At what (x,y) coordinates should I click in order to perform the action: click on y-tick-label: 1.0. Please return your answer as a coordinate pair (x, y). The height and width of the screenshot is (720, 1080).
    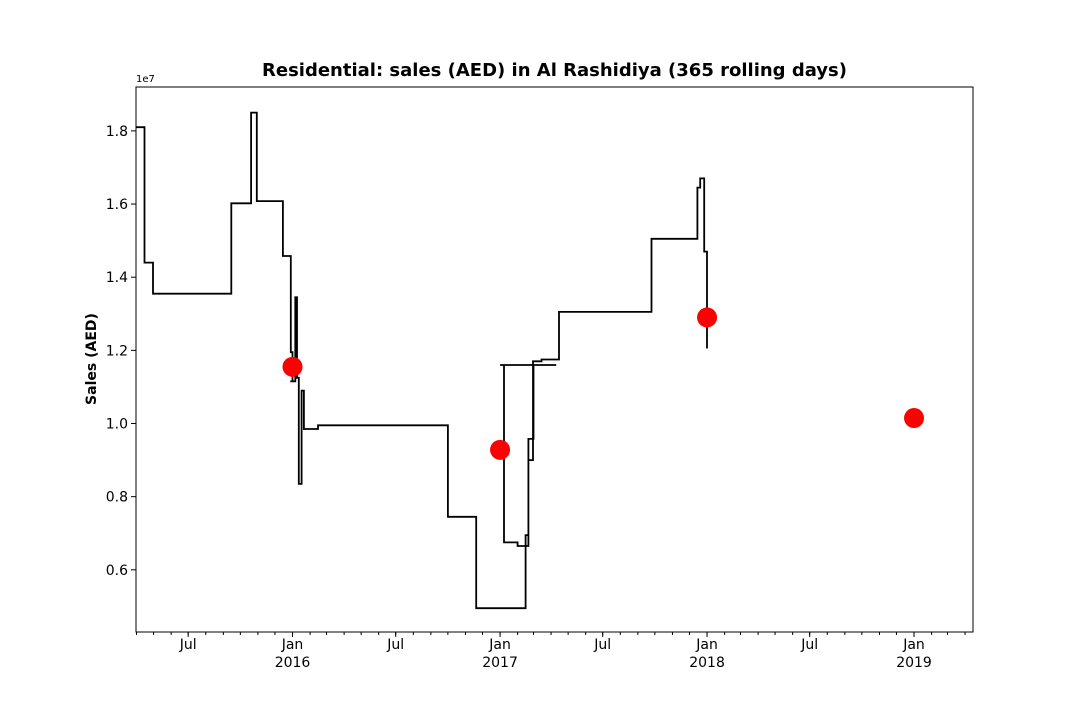
    Looking at the image, I should click on (117, 425).